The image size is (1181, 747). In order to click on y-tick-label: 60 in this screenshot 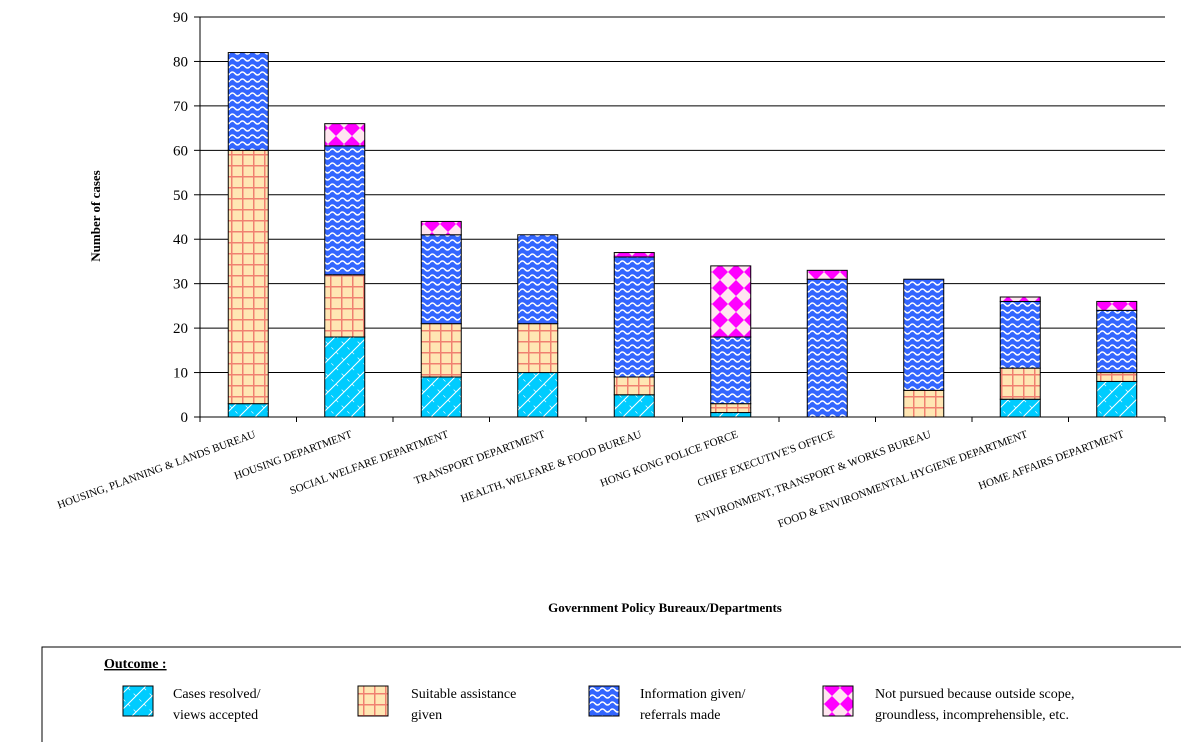, I will do `click(180, 151)`.